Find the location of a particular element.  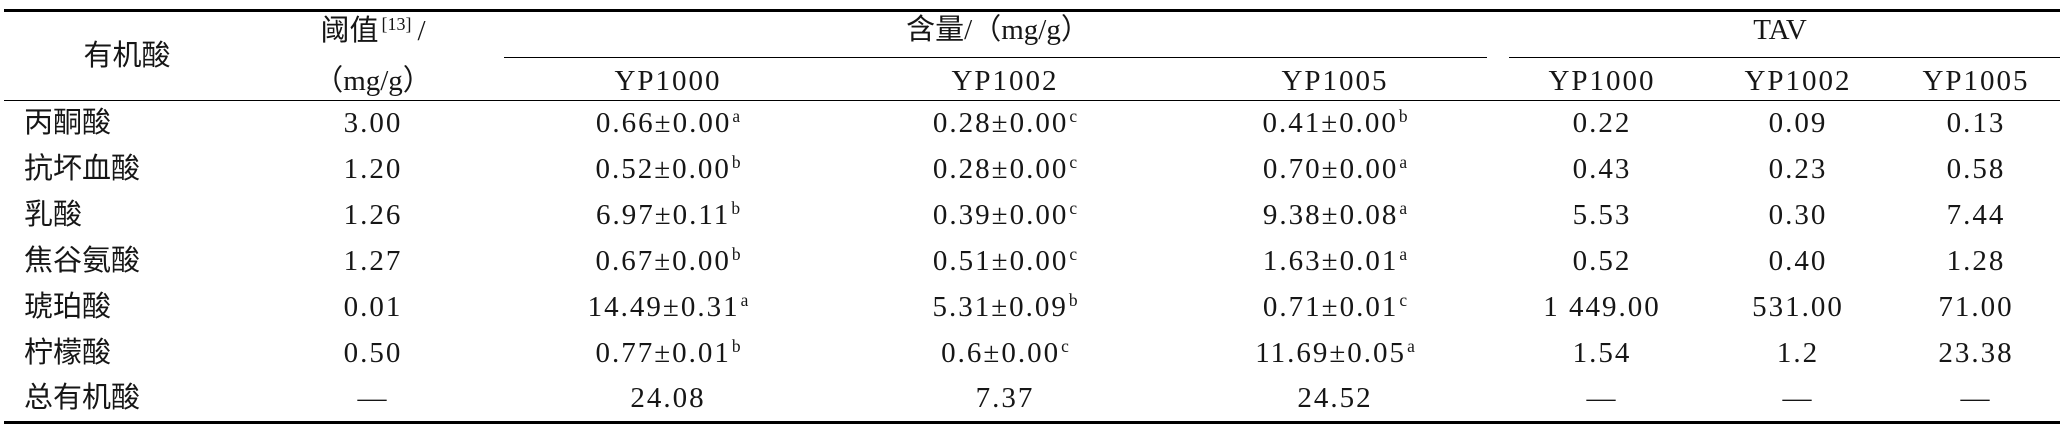

threshold-cell: 0.50 is located at coordinates (373, 353).